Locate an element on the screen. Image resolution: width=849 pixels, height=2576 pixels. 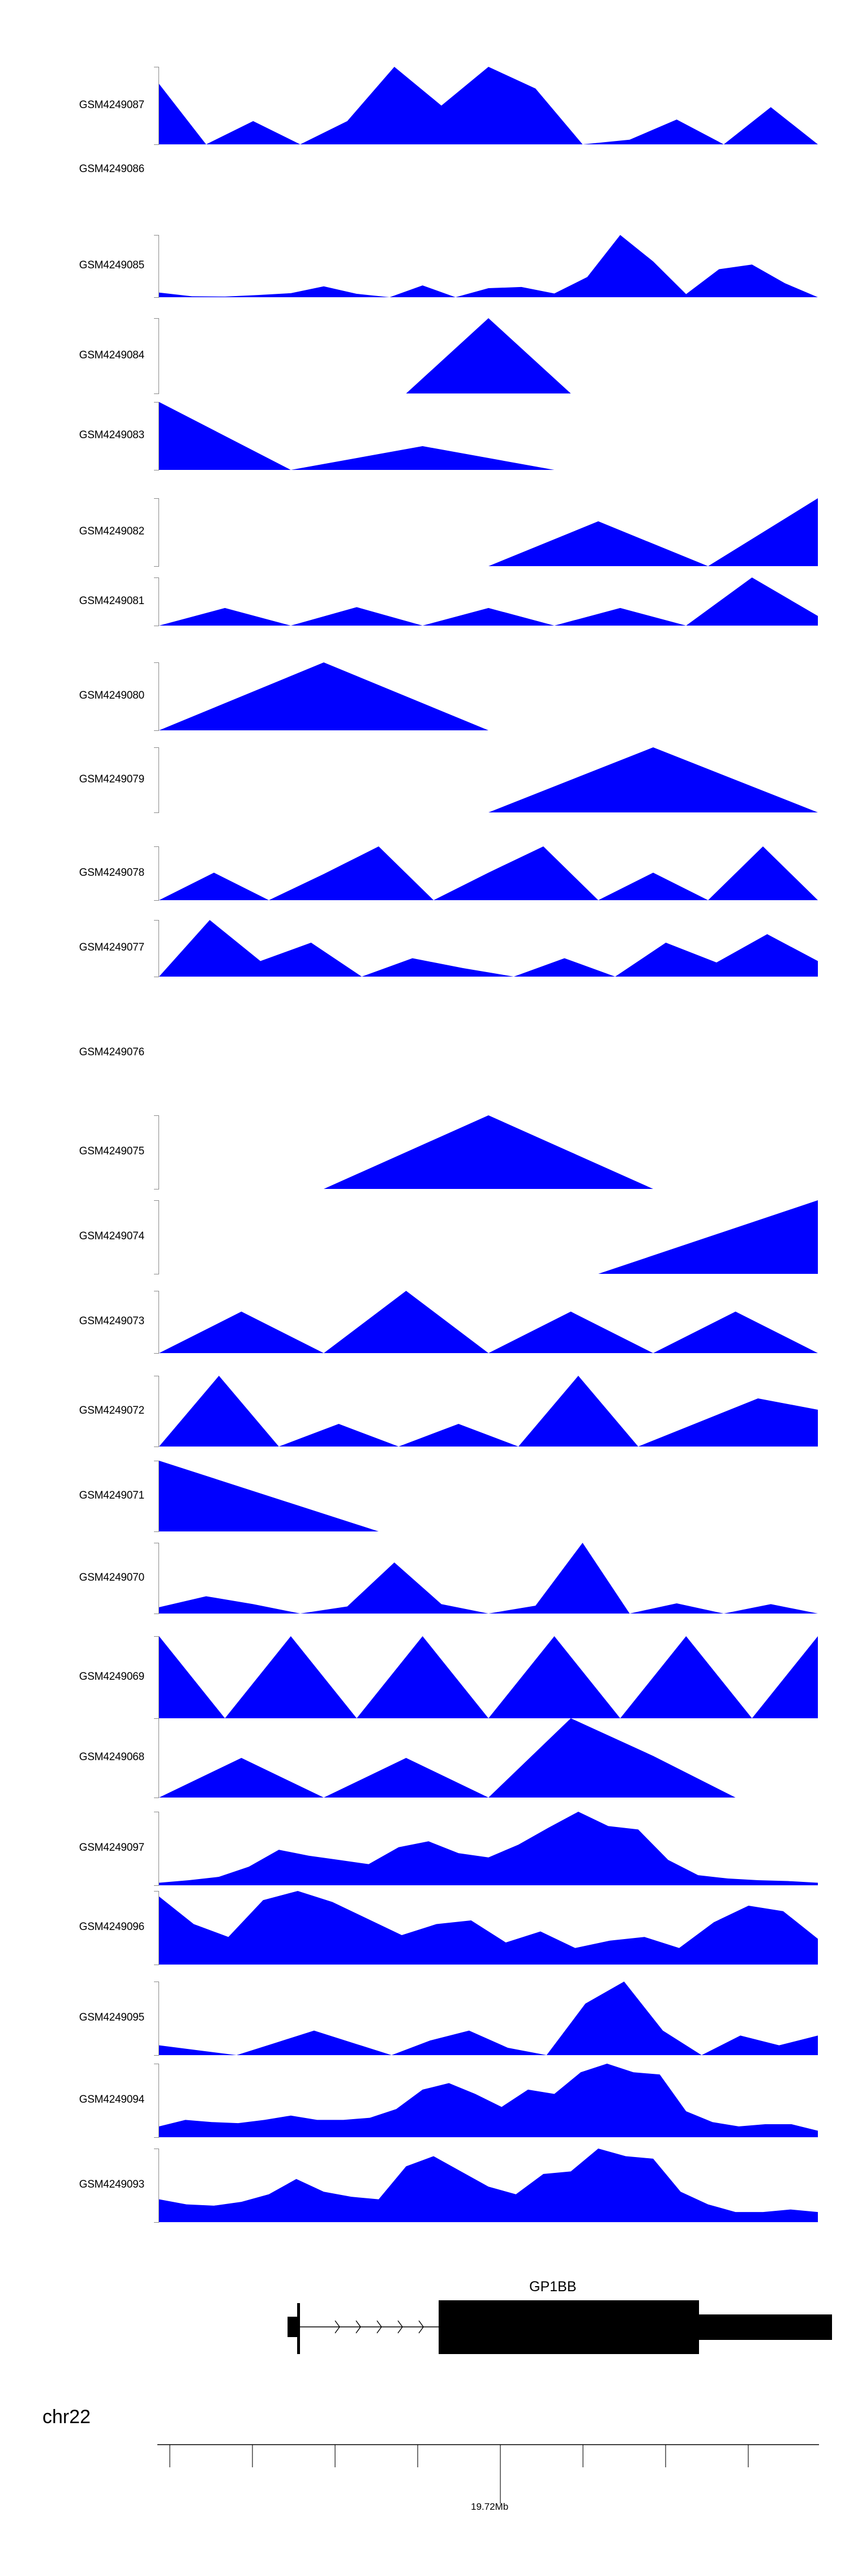
coverage-track: GSM4249071 20 is located at coordinates (424, 1496).